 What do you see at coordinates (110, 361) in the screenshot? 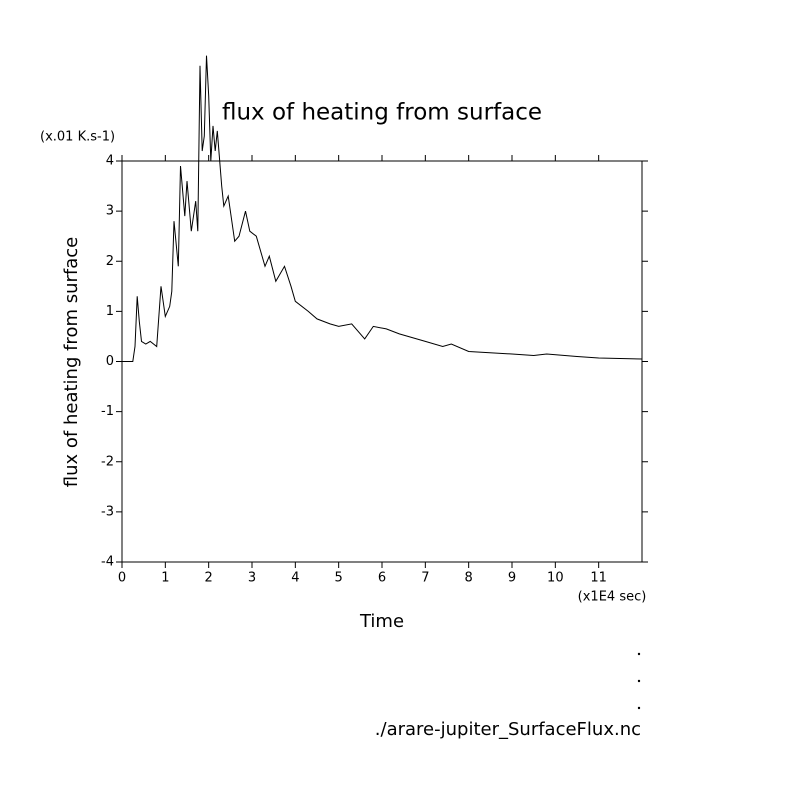
I see `y-tick-label: 0` at bounding box center [110, 361].